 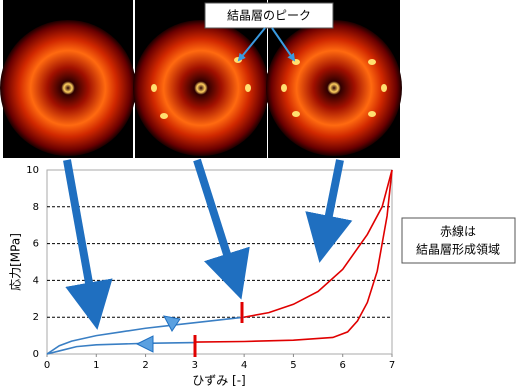 I want to click on x-tick-label: 7, so click(x=392, y=365).